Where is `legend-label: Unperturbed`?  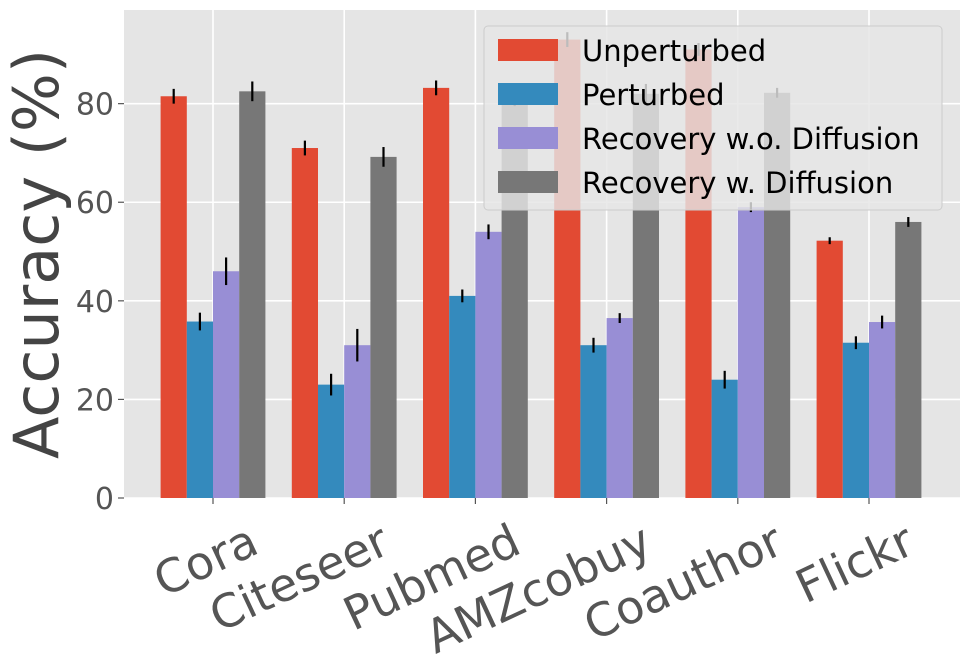 legend-label: Unperturbed is located at coordinates (674, 51).